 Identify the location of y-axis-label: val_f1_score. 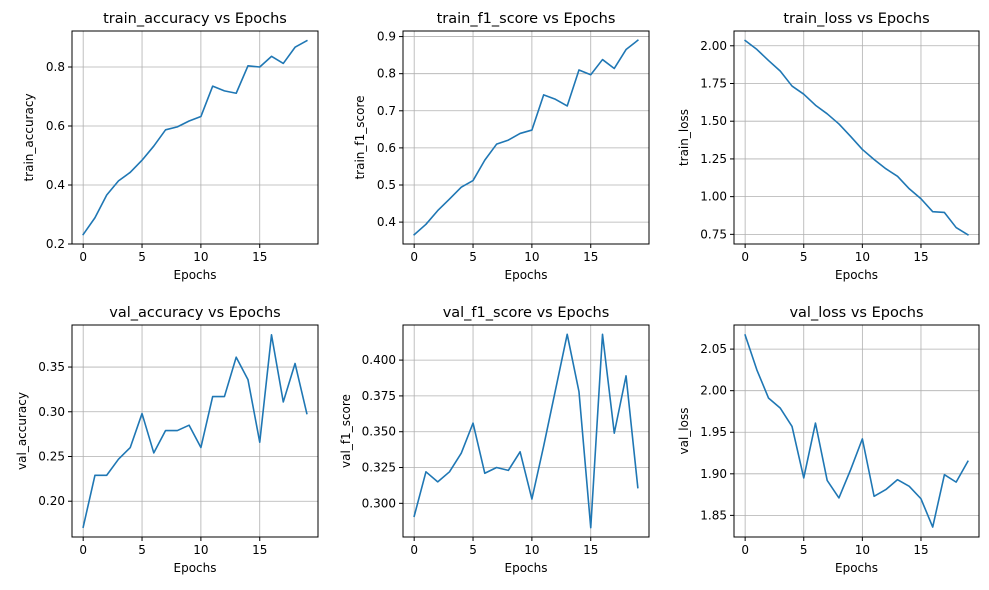
(346, 431).